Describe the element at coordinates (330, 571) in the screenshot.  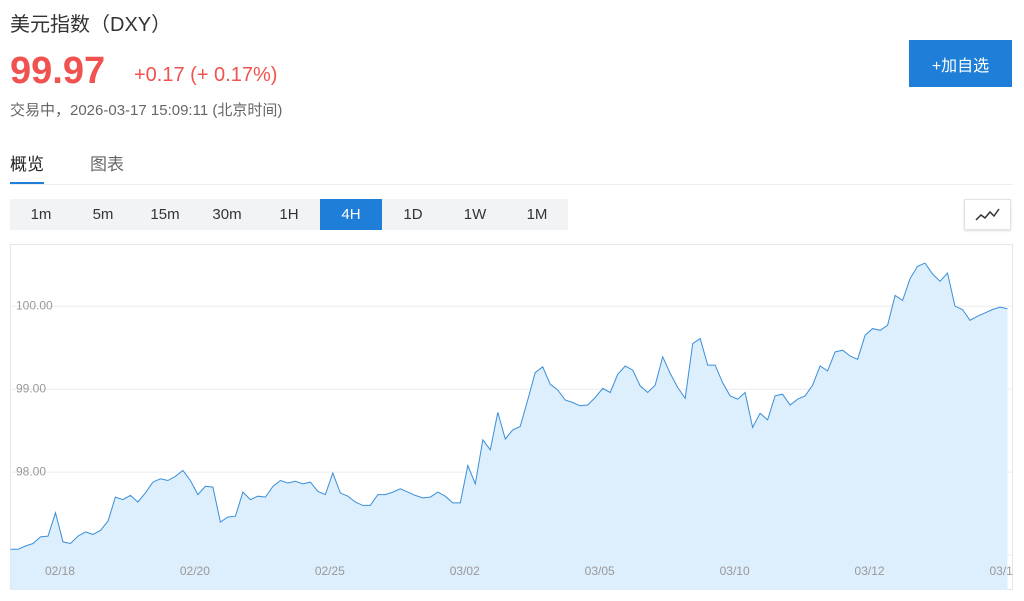
I see `x-tick-label: 02/25` at that location.